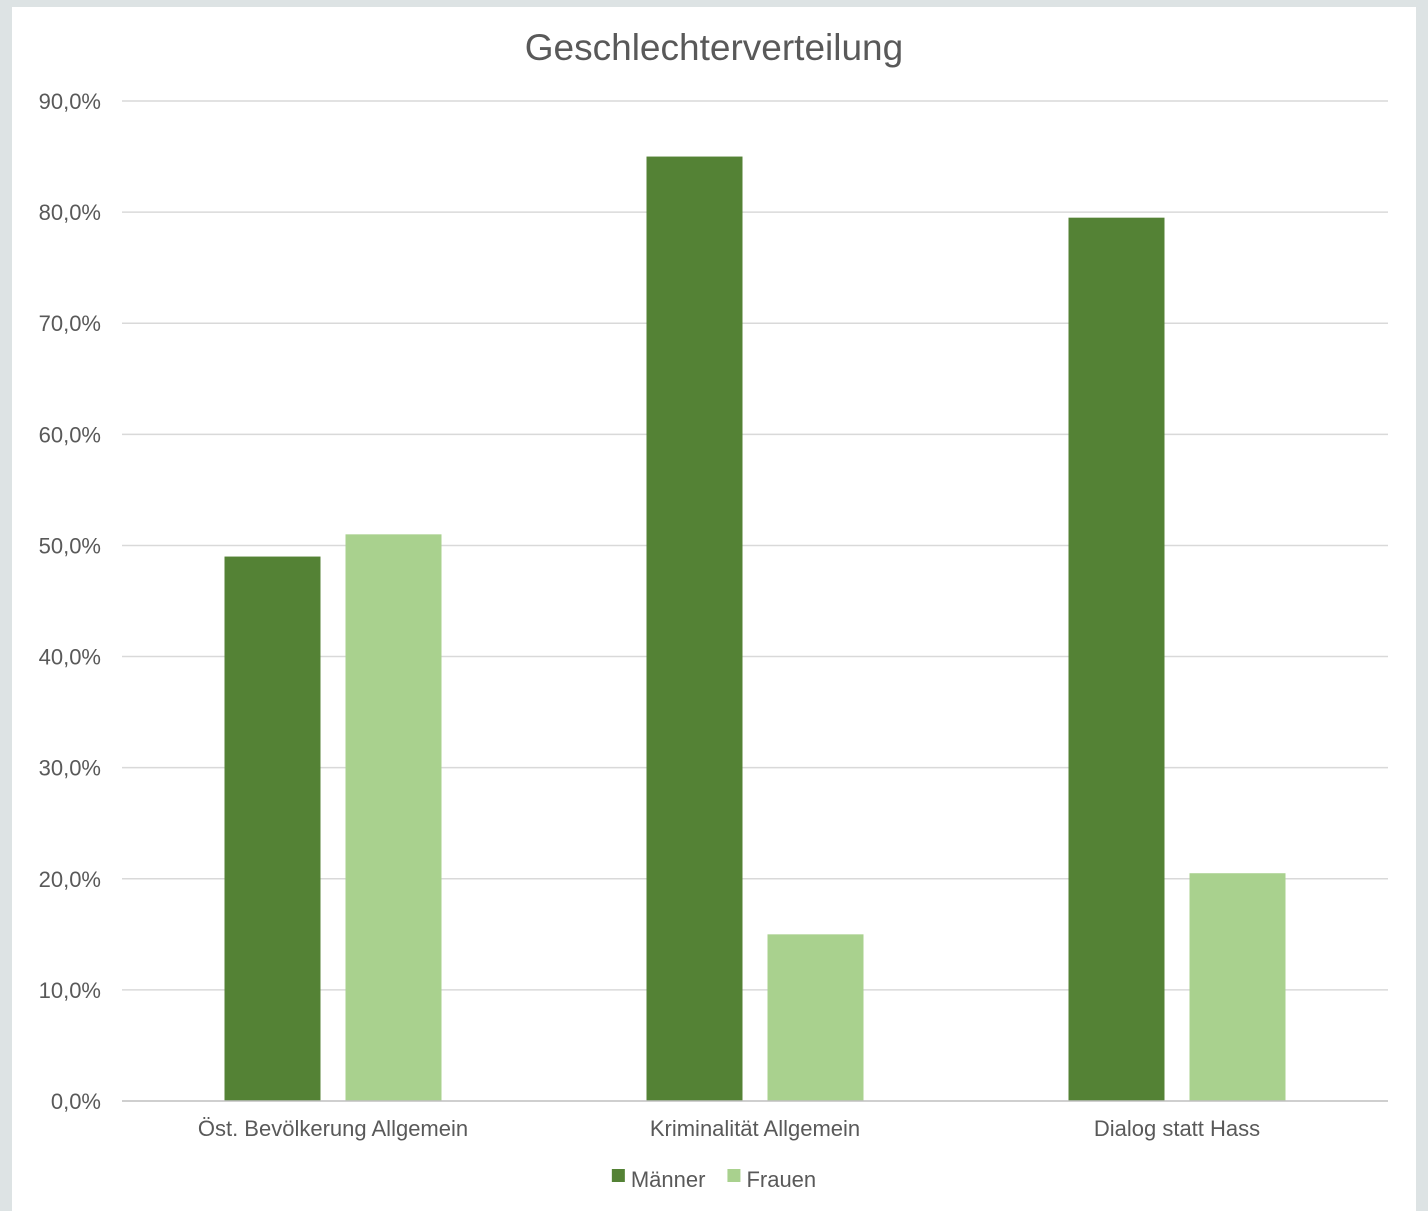  Describe the element at coordinates (70, 768) in the screenshot. I see `y-tick-label: 30,0%` at that location.